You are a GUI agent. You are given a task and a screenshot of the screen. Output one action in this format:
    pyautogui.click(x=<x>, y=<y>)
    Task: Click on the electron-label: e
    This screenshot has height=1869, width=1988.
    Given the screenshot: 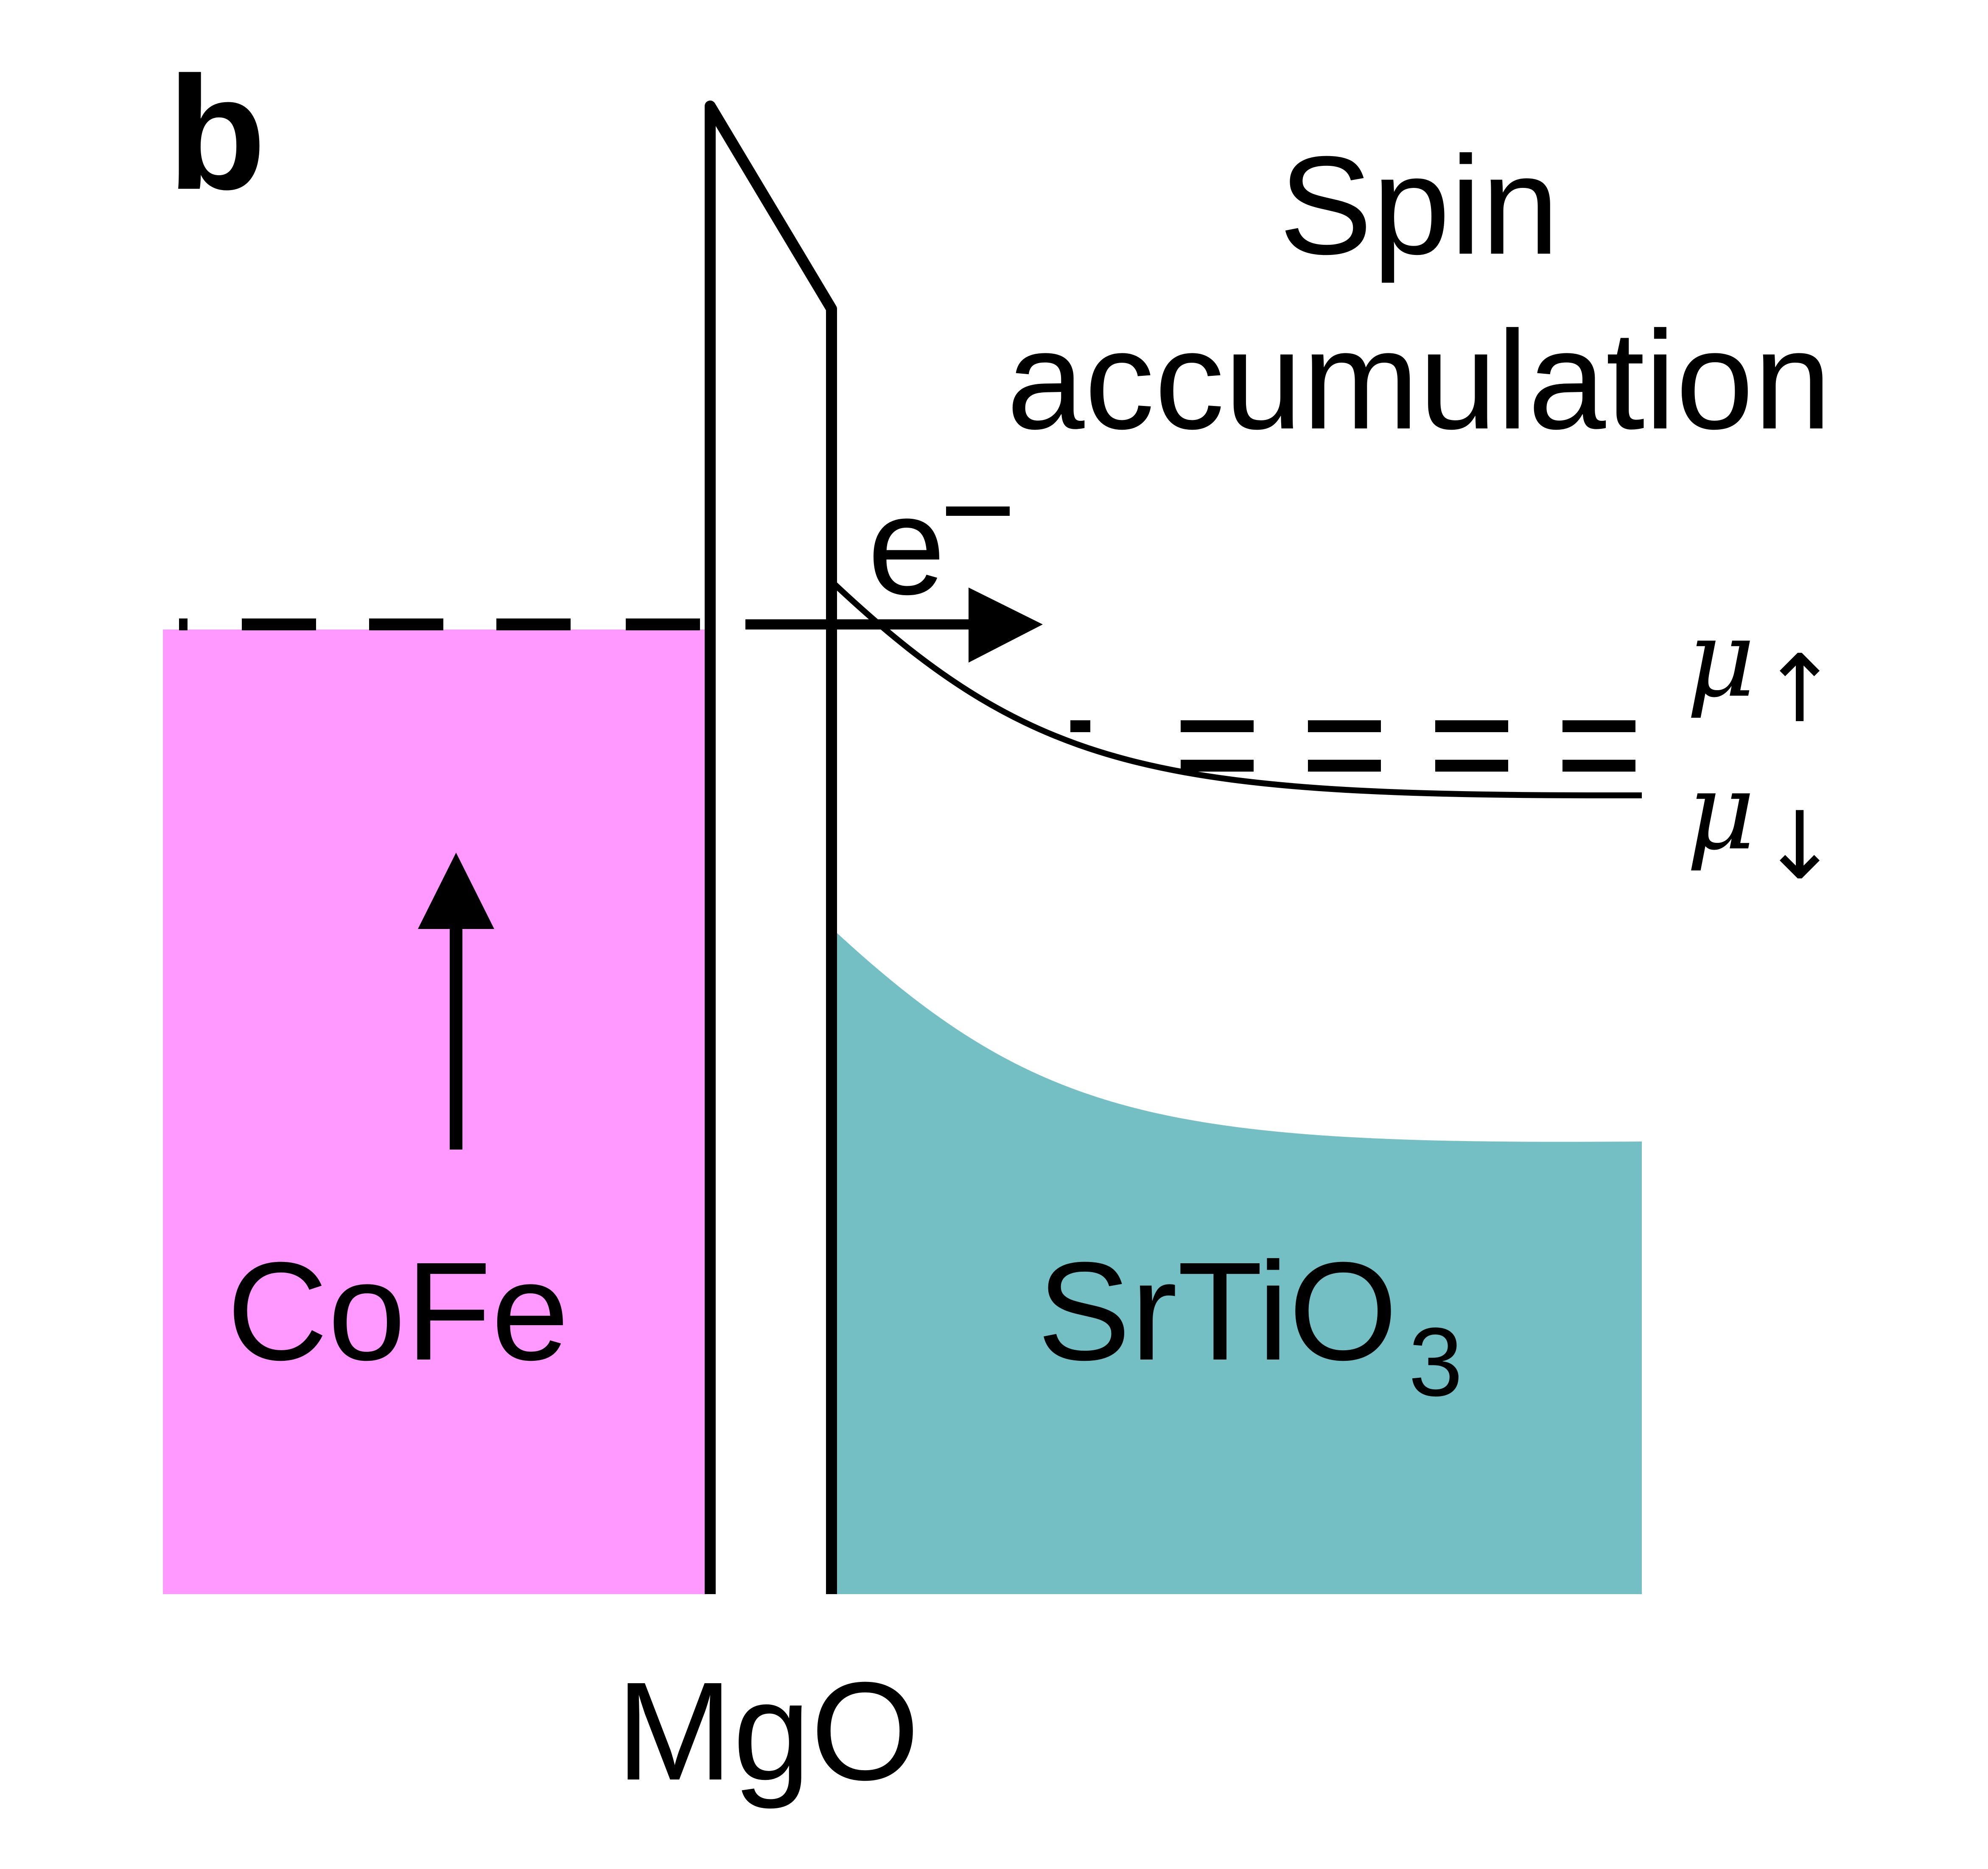 What is the action you would take?
    pyautogui.click(x=939, y=545)
    